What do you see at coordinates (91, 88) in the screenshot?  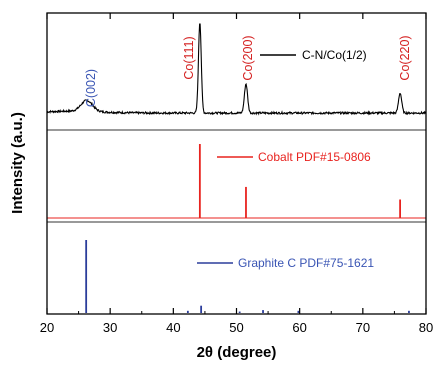 I see `peak-label: C(002)` at bounding box center [91, 88].